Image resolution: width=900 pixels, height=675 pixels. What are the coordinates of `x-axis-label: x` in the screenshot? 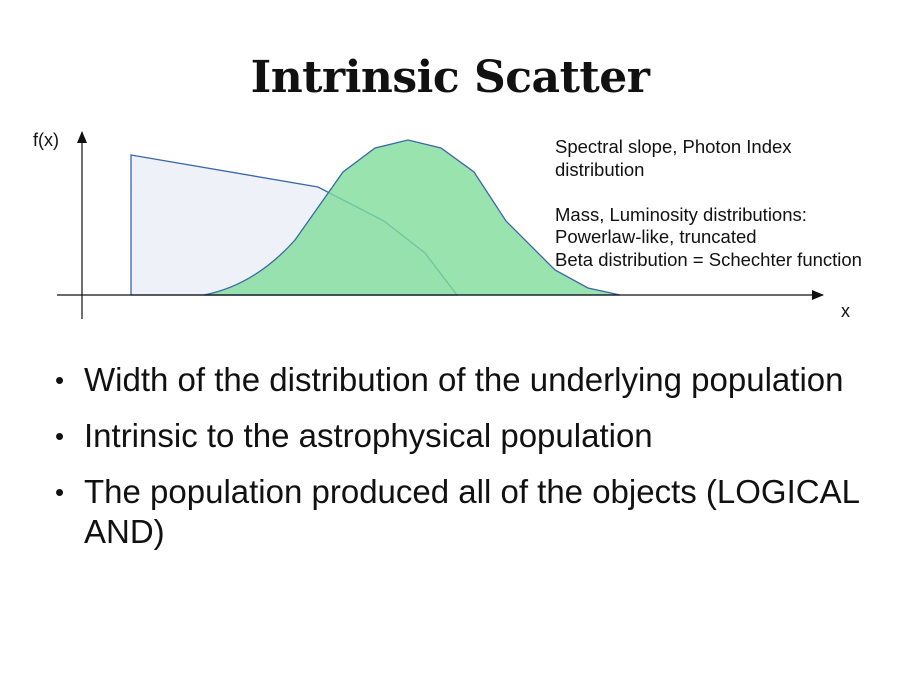 It's located at (845, 311).